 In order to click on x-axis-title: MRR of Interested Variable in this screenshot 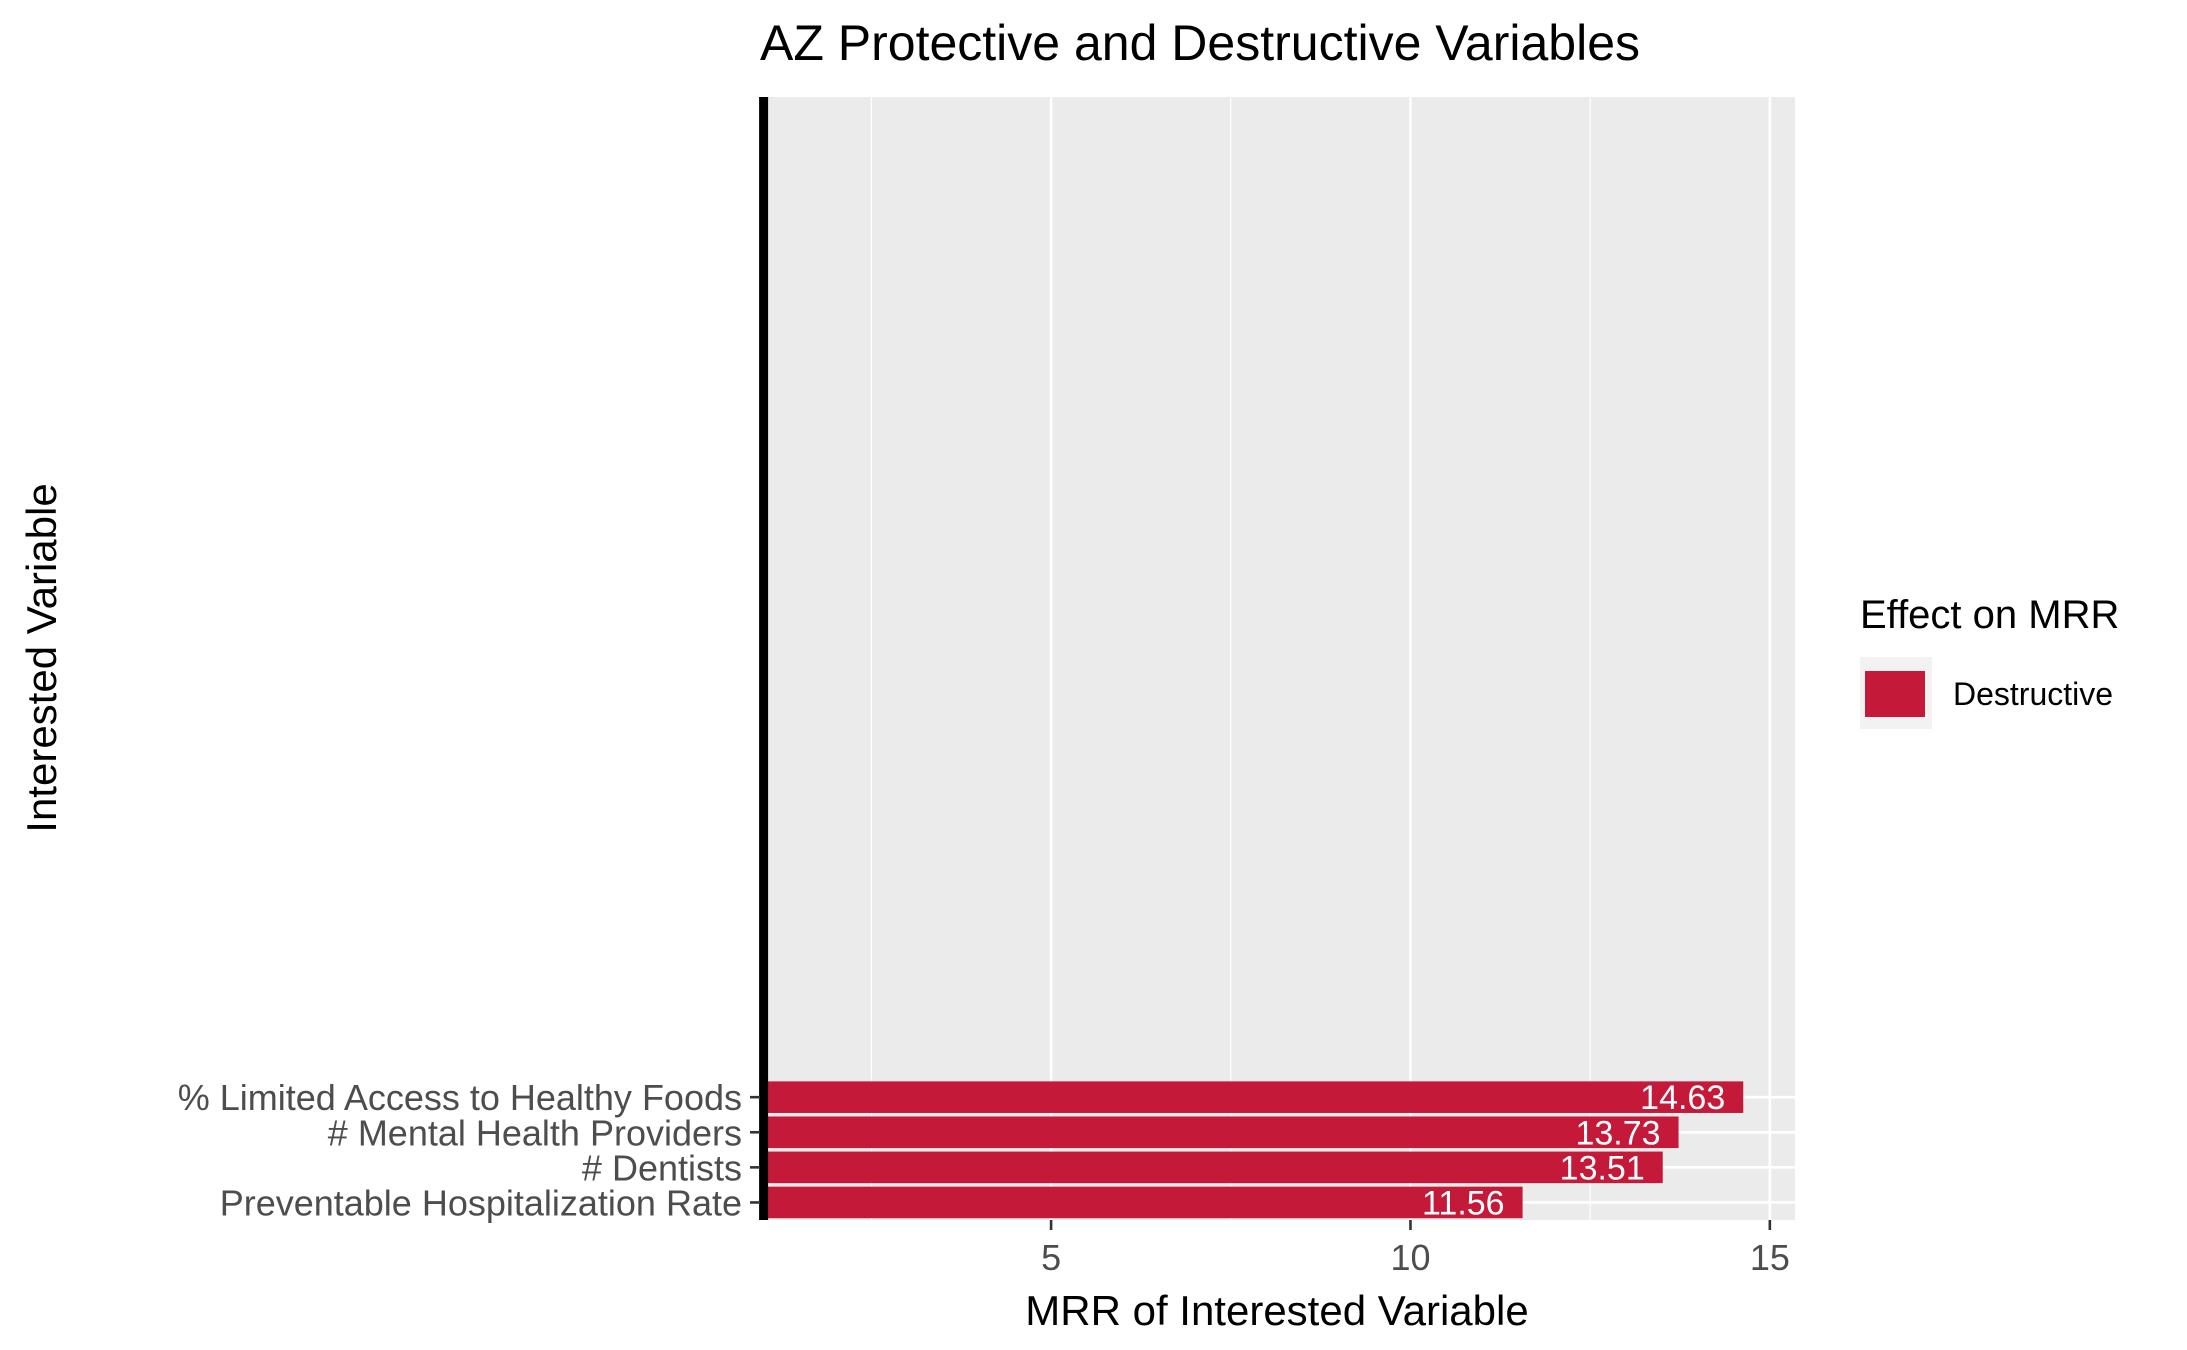, I will do `click(1276, 1310)`.